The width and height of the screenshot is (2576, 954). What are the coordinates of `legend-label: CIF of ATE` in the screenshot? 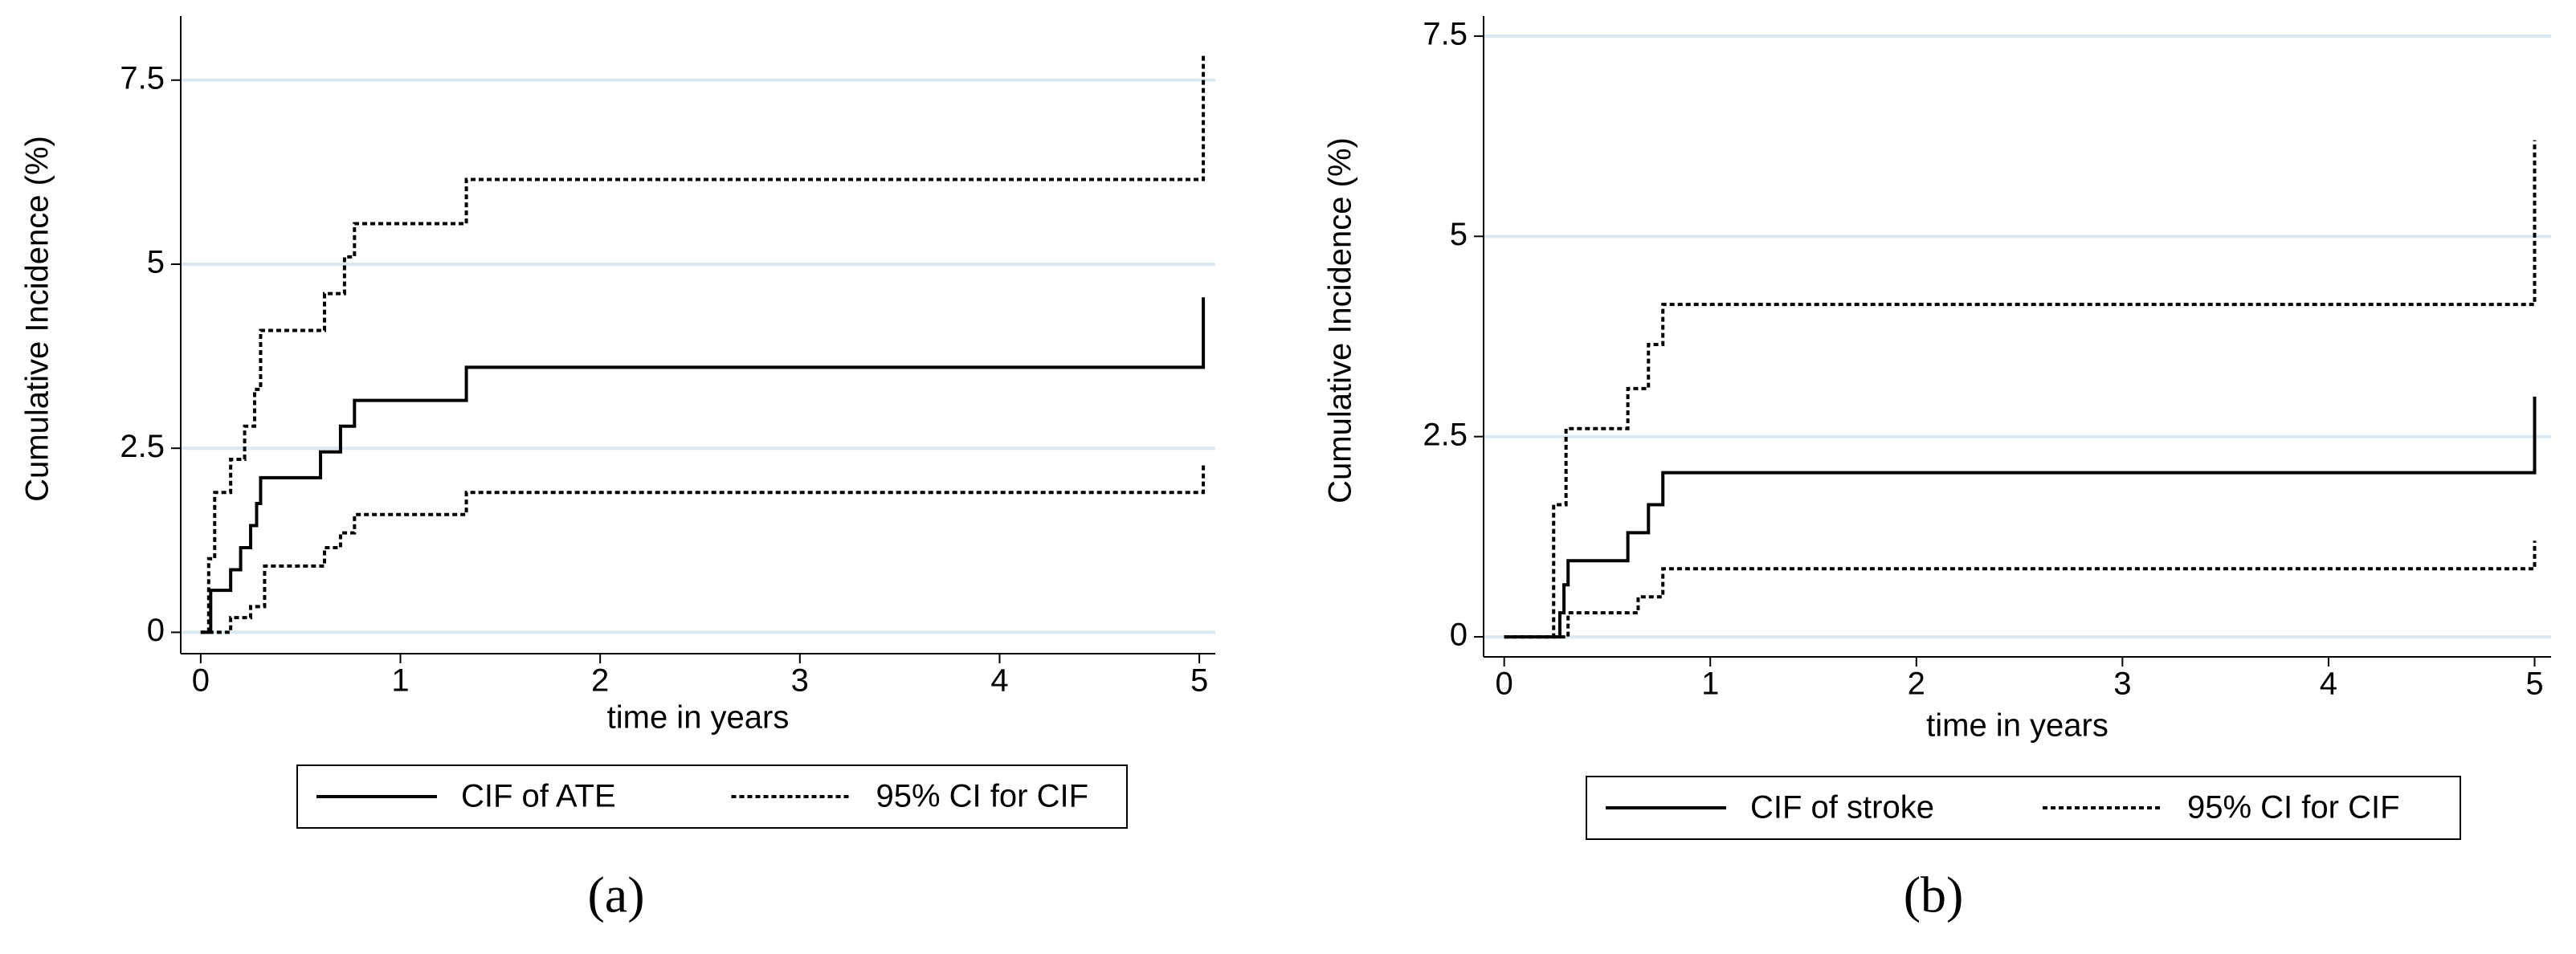 It's located at (538, 796).